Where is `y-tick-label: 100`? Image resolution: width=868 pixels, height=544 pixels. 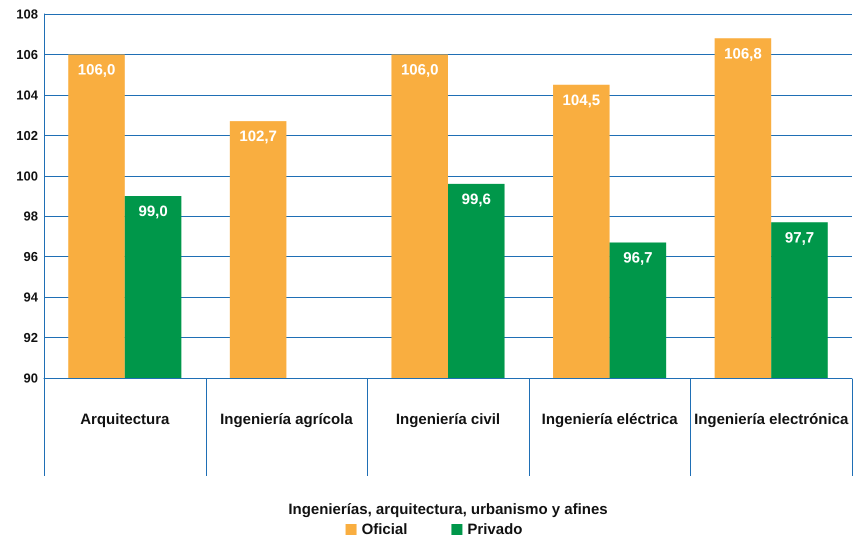
y-tick-label: 100 is located at coordinates (27, 176).